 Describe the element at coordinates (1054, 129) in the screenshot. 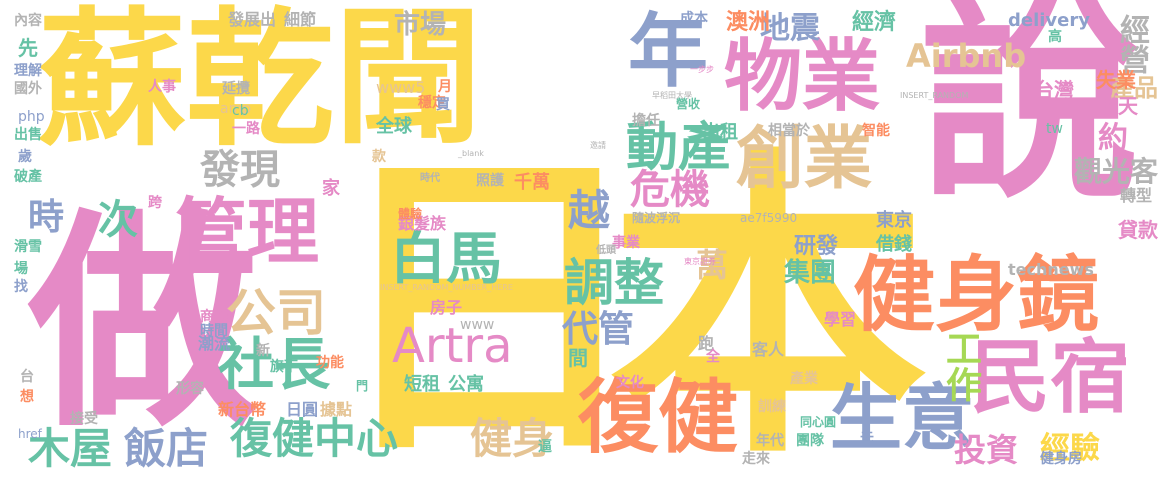

I see `word-tw: tw` at that location.